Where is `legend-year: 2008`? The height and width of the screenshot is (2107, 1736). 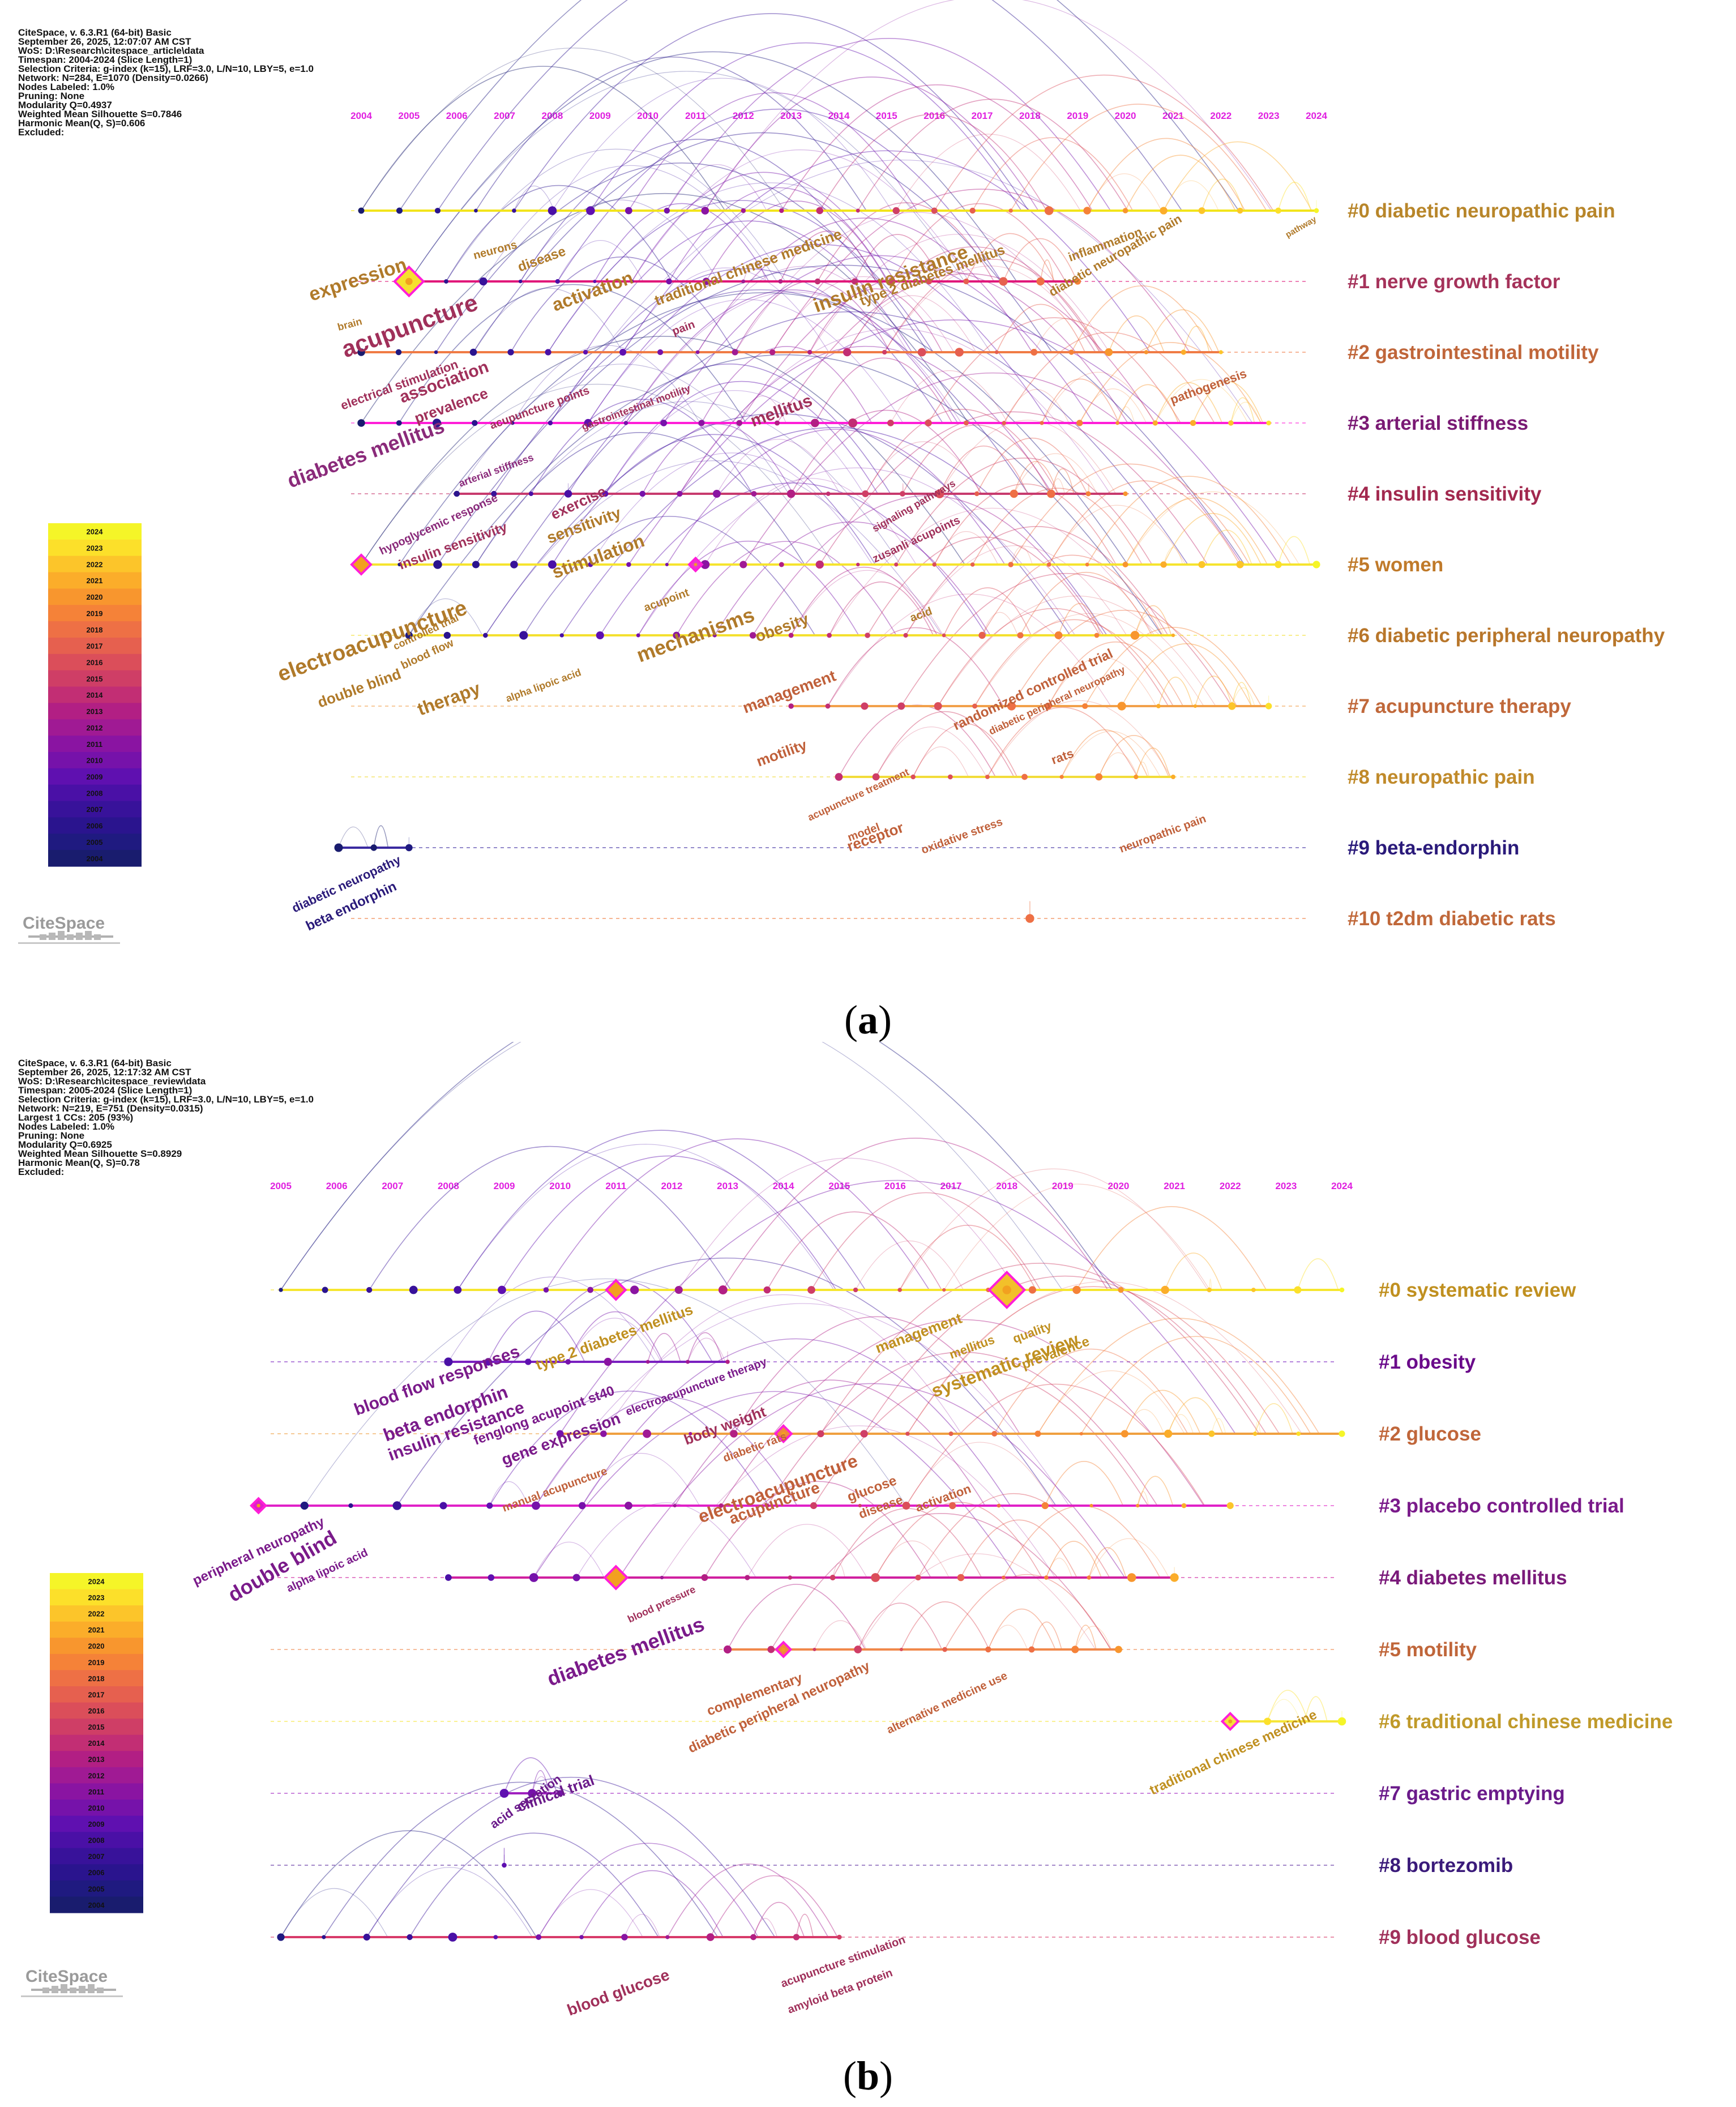
legend-year: 2008 is located at coordinates (95, 793).